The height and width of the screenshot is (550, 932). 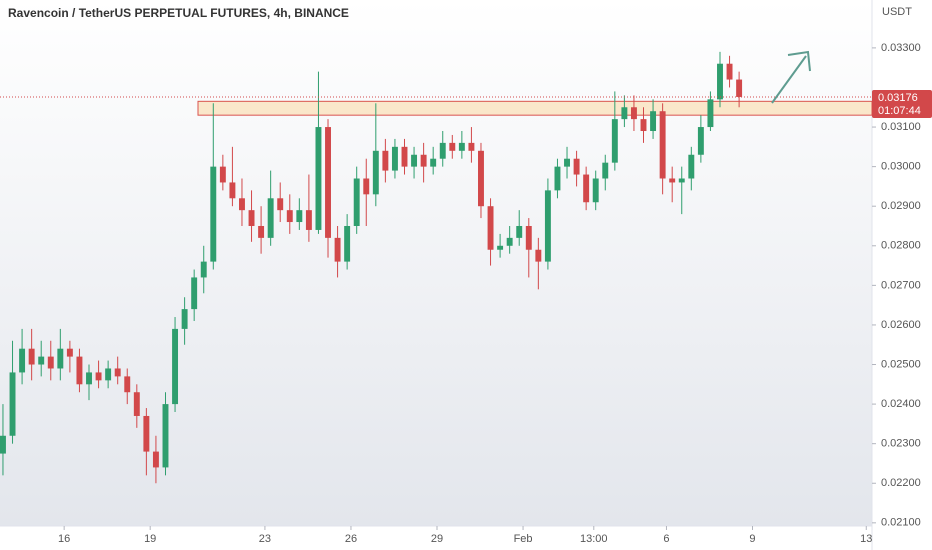 What do you see at coordinates (265, 539) in the screenshot?
I see `x-tick-label: 23` at bounding box center [265, 539].